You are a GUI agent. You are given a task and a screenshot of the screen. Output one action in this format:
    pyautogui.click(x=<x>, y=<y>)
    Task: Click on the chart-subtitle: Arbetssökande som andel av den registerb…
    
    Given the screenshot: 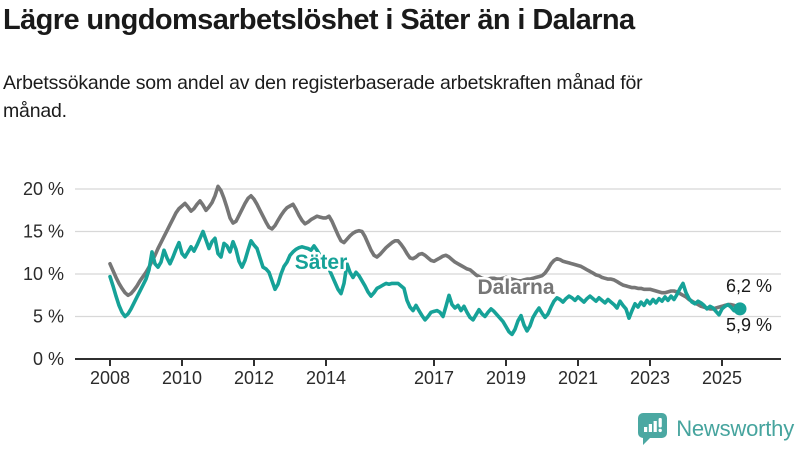 What is the action you would take?
    pyautogui.click(x=323, y=97)
    